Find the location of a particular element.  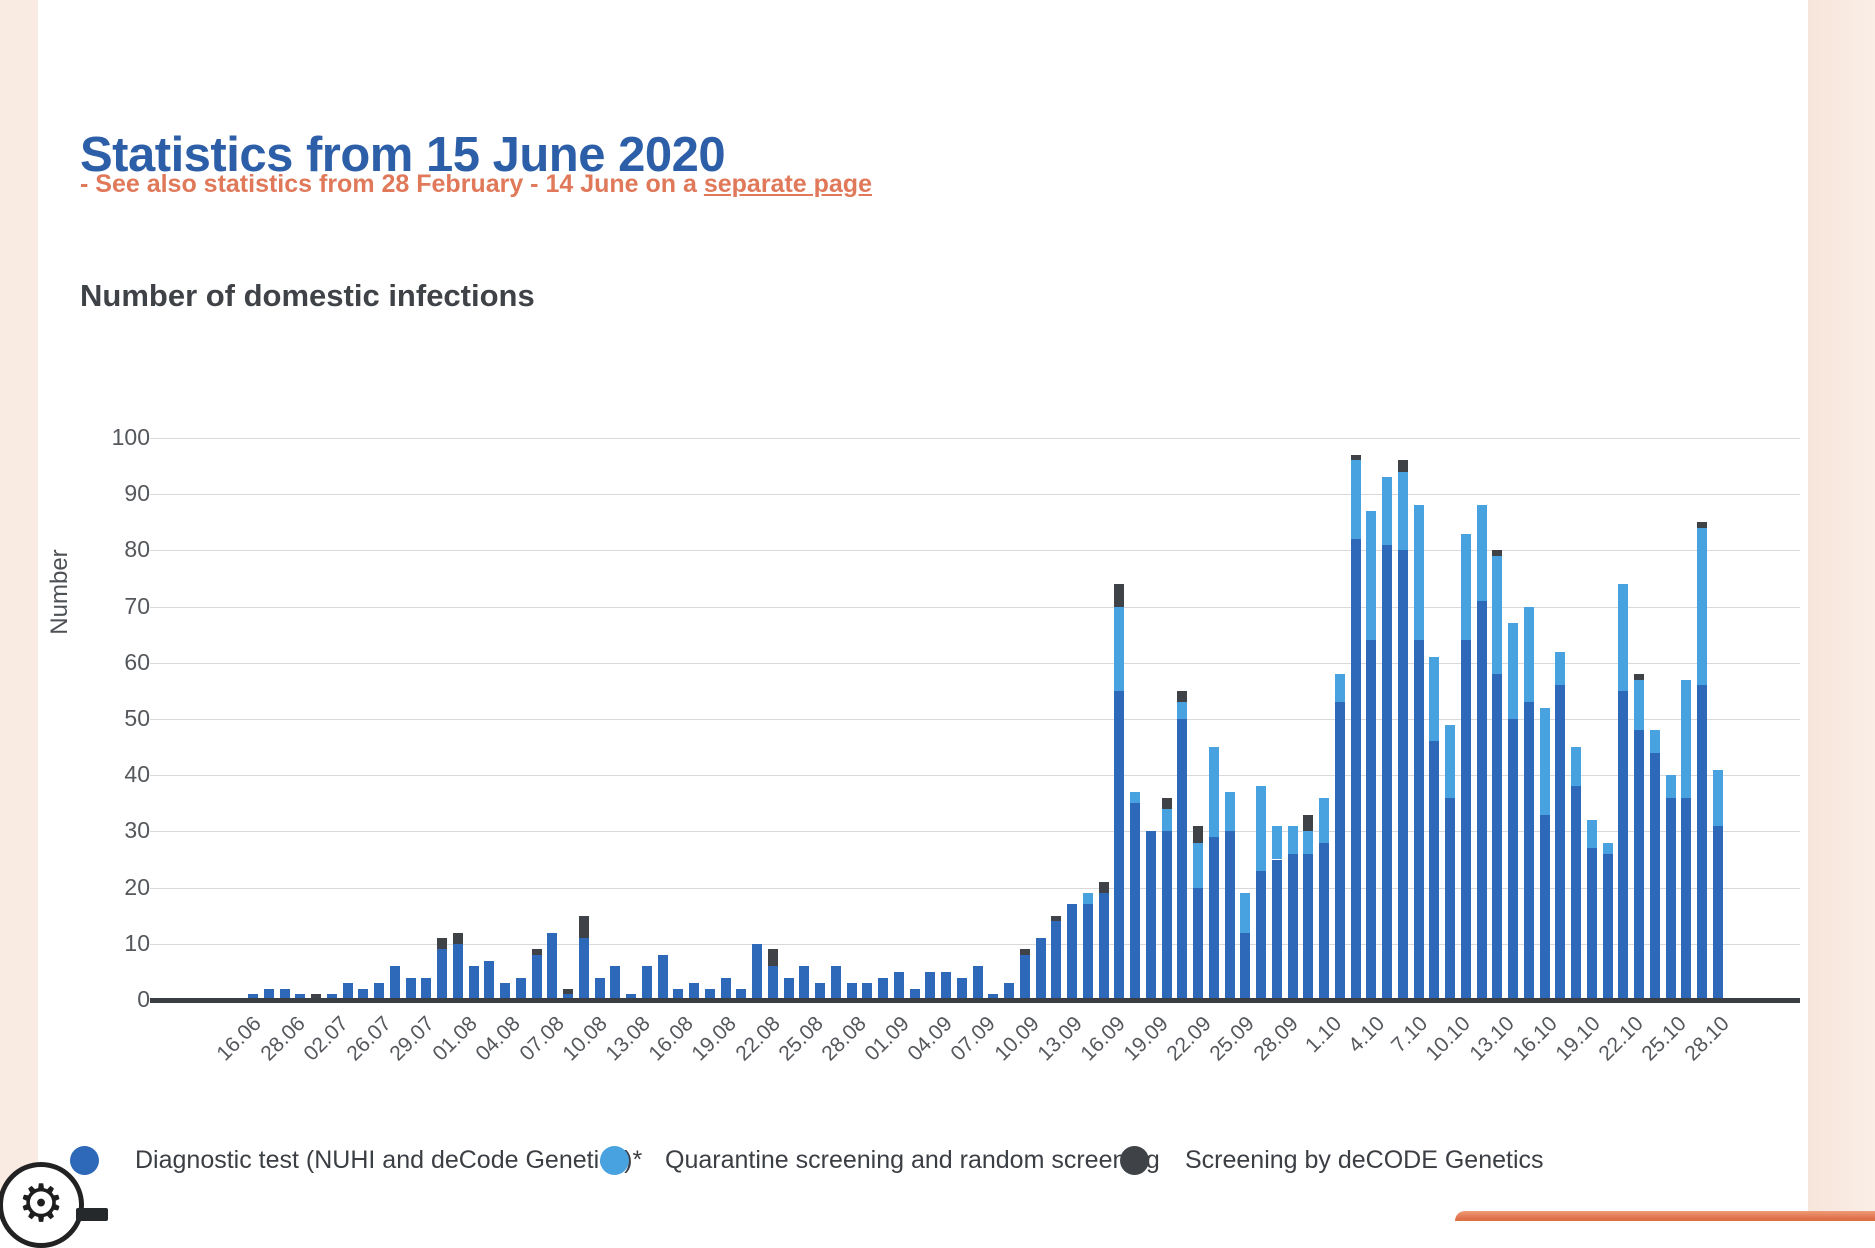

legend-item: Screening by deCODE Genetics is located at coordinates (1332, 1160).